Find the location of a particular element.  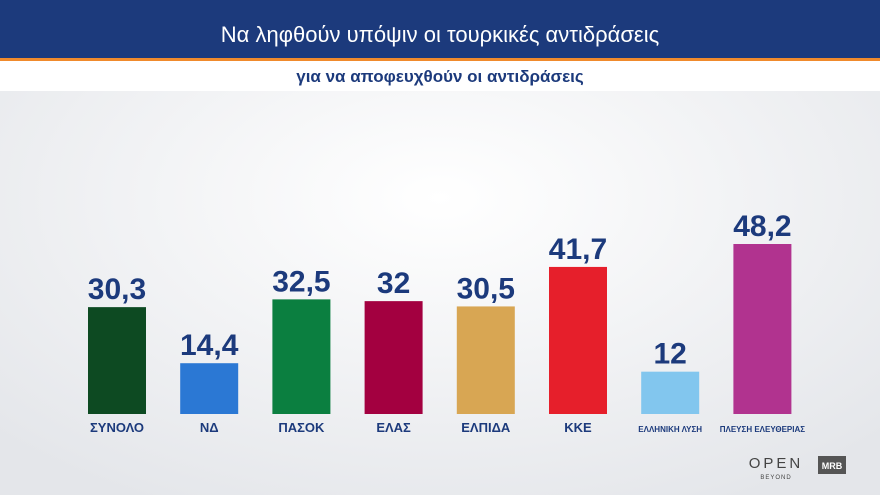

pollster-box is located at coordinates (832, 465).